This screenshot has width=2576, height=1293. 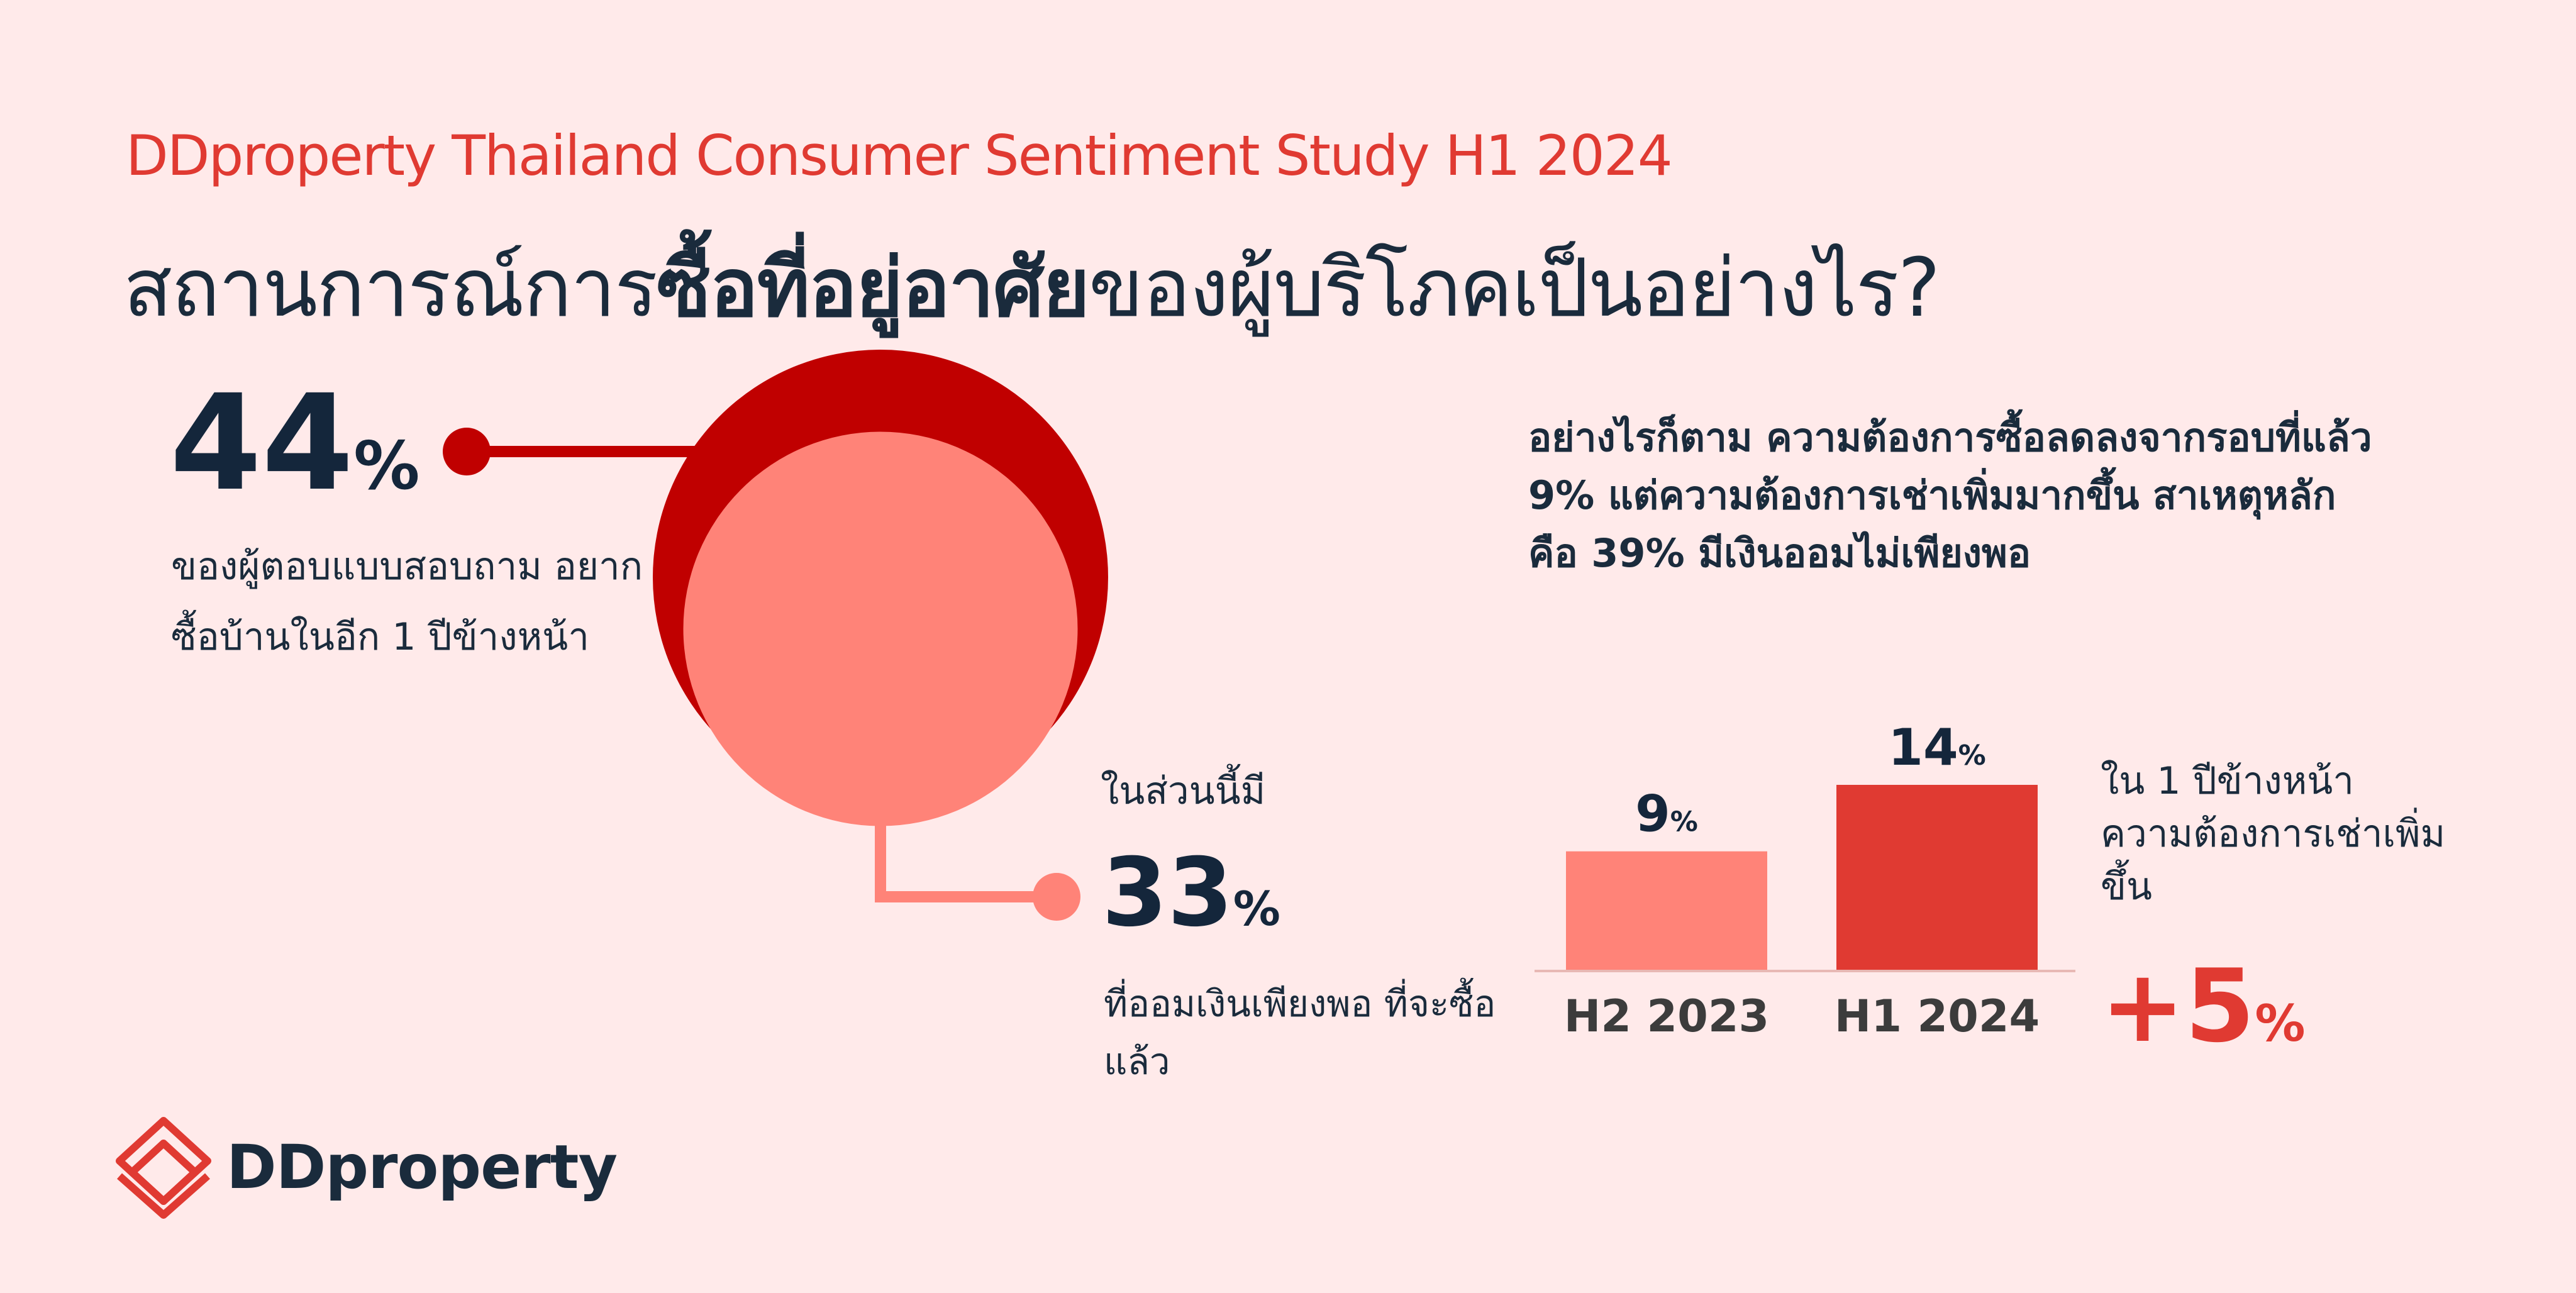 I want to click on stat-buy-number: 44, so click(x=262, y=443).